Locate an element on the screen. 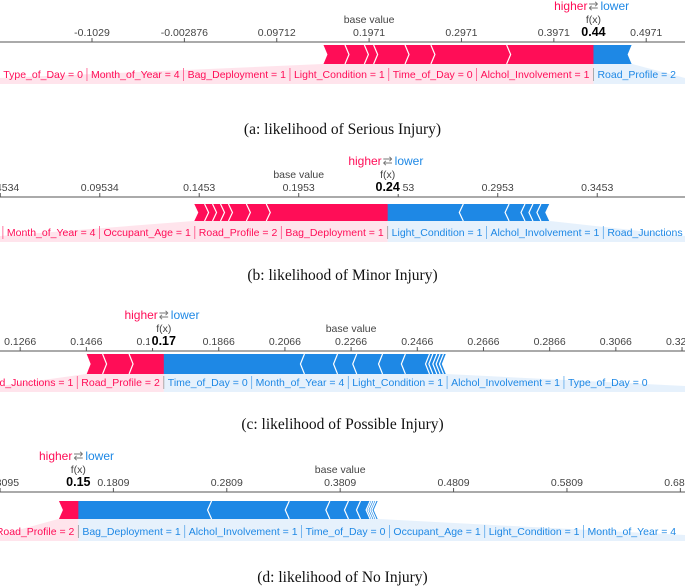 This screenshot has width=685, height=587. negative-feature-label: Type_of_Day = 0 is located at coordinates (608, 383).